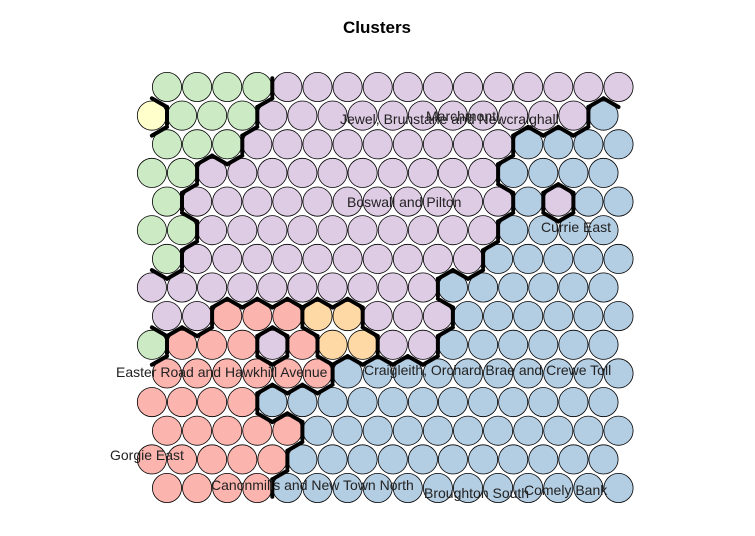 This screenshot has height=536, width=755. I want to click on label-currie-east: Currie East, so click(576, 227).